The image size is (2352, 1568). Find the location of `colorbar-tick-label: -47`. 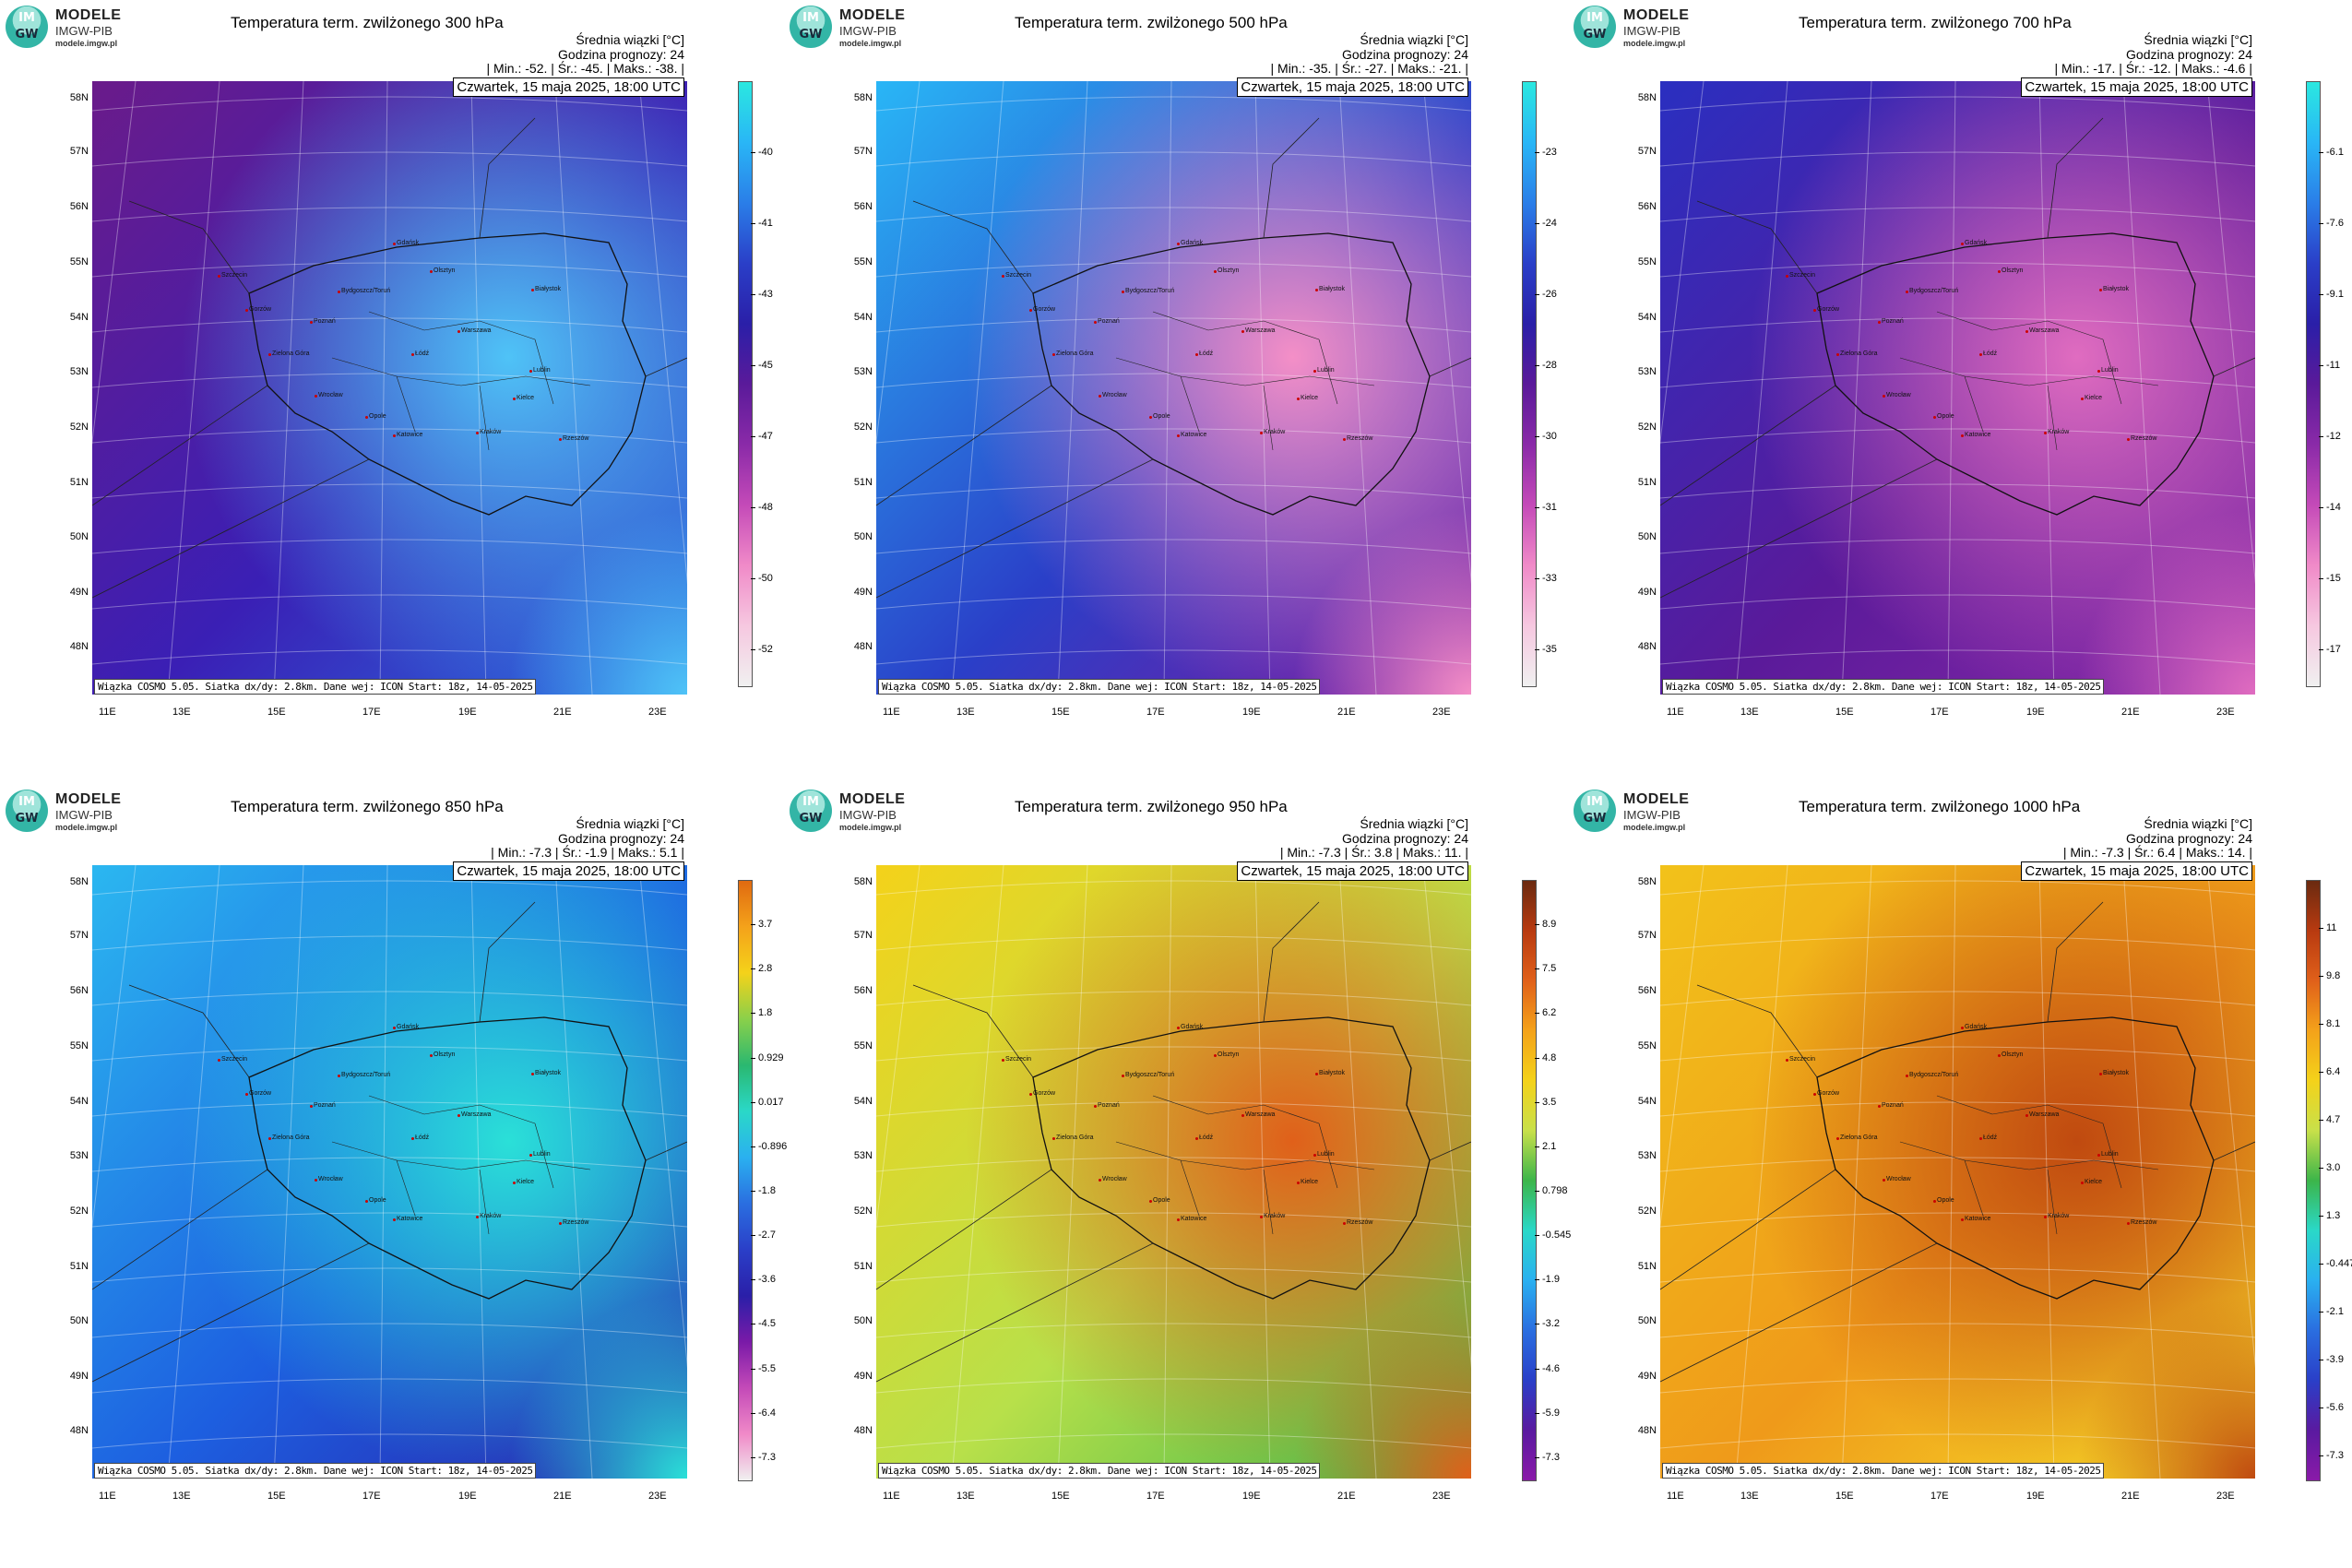

colorbar-tick-label: -47 is located at coordinates (762, 437).